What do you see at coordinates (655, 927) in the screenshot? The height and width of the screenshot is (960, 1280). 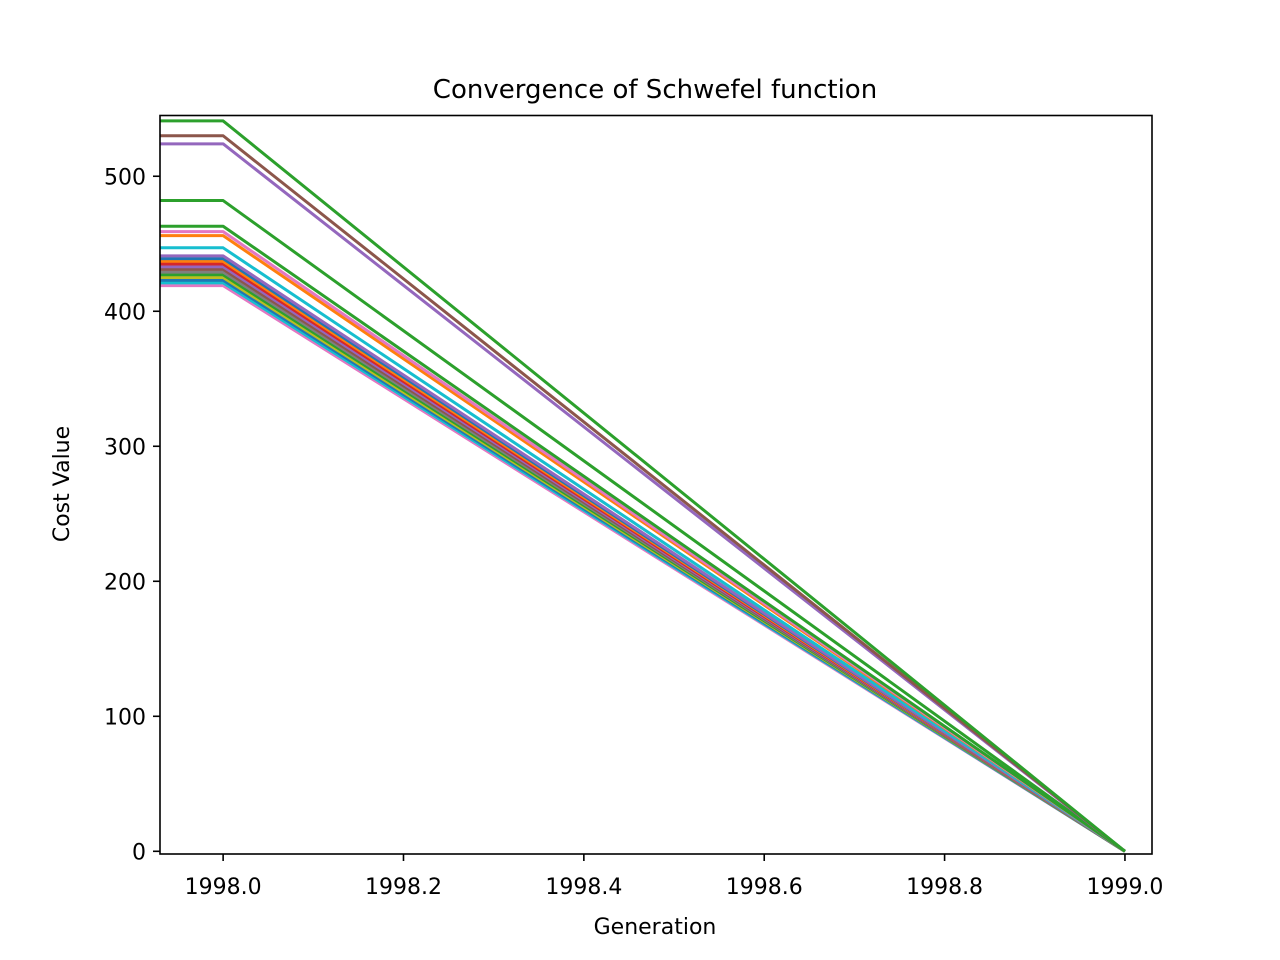 I see `x-axis-label: Generation` at bounding box center [655, 927].